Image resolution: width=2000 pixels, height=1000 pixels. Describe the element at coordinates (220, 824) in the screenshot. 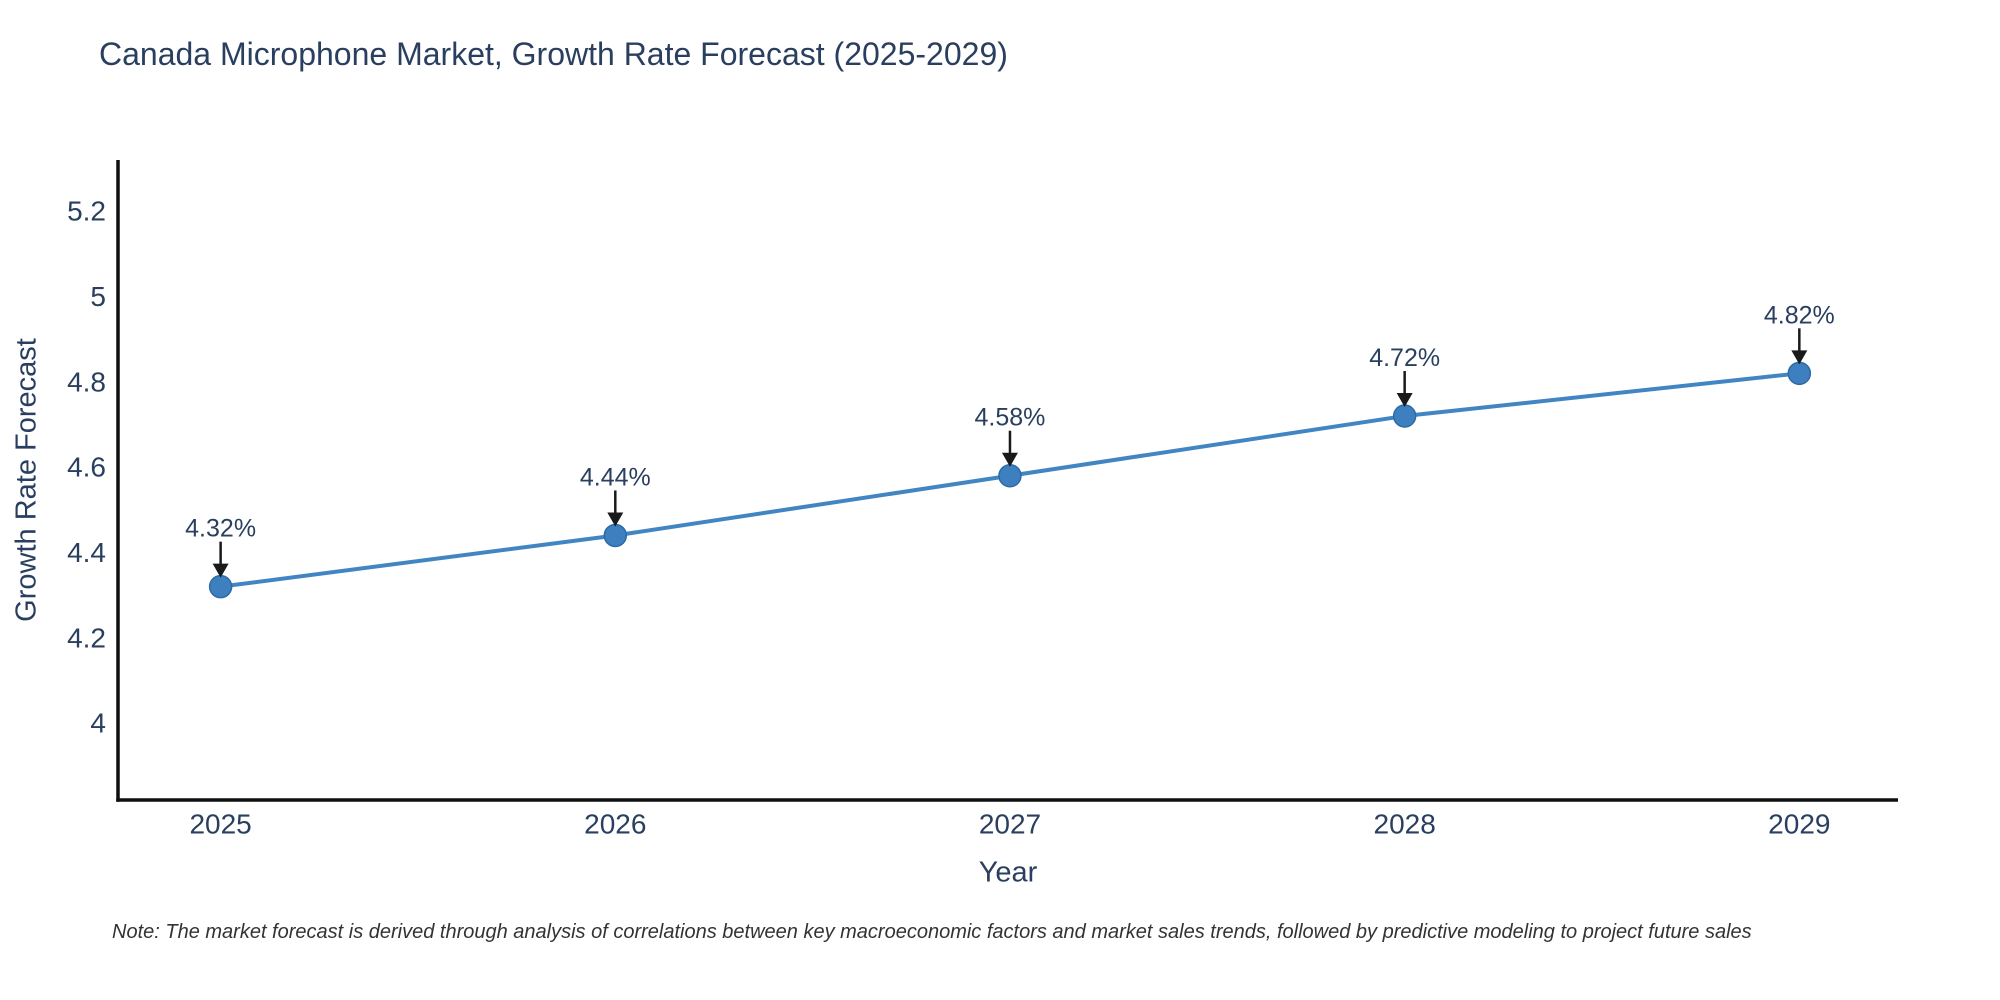

I see `x-tick-label: 2025` at that location.